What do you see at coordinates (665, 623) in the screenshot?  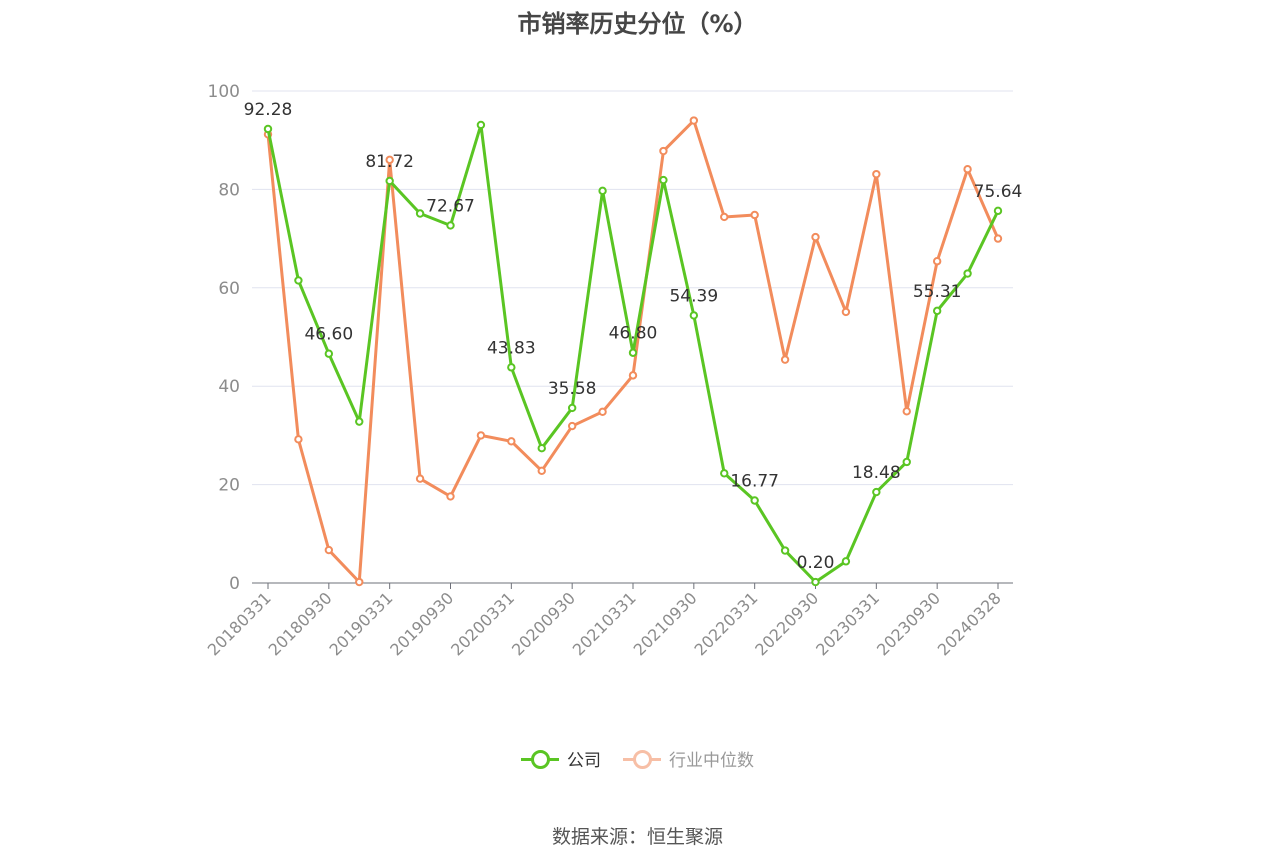 I see `x-tick-label: 20210930` at bounding box center [665, 623].